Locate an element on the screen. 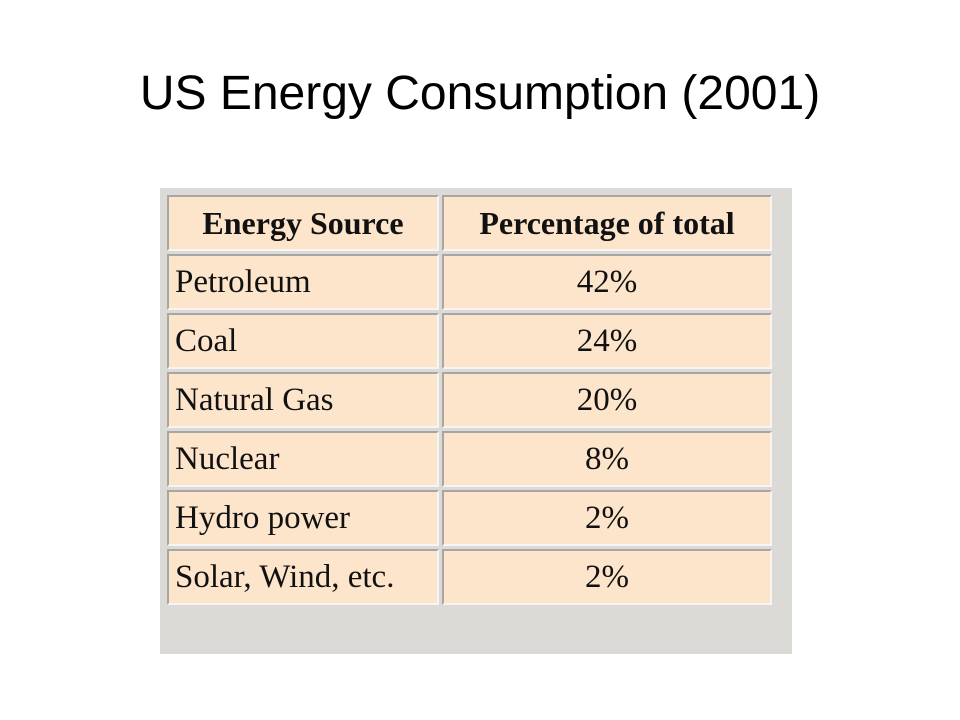  source-cell: Petroleum is located at coordinates (303, 282).